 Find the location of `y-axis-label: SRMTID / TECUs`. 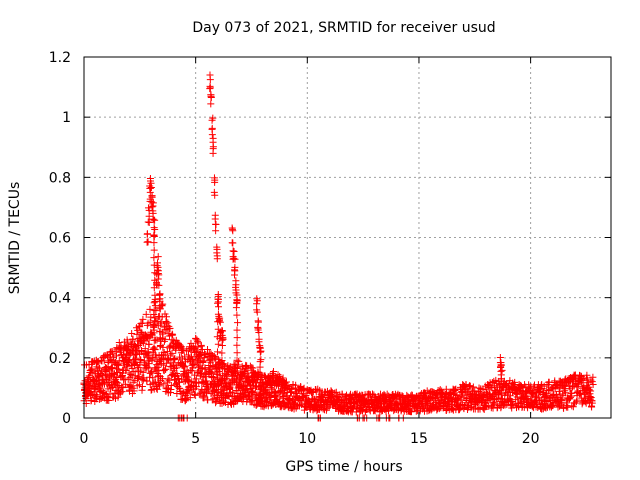

y-axis-label: SRMTID / TECUs is located at coordinates (15, 238).